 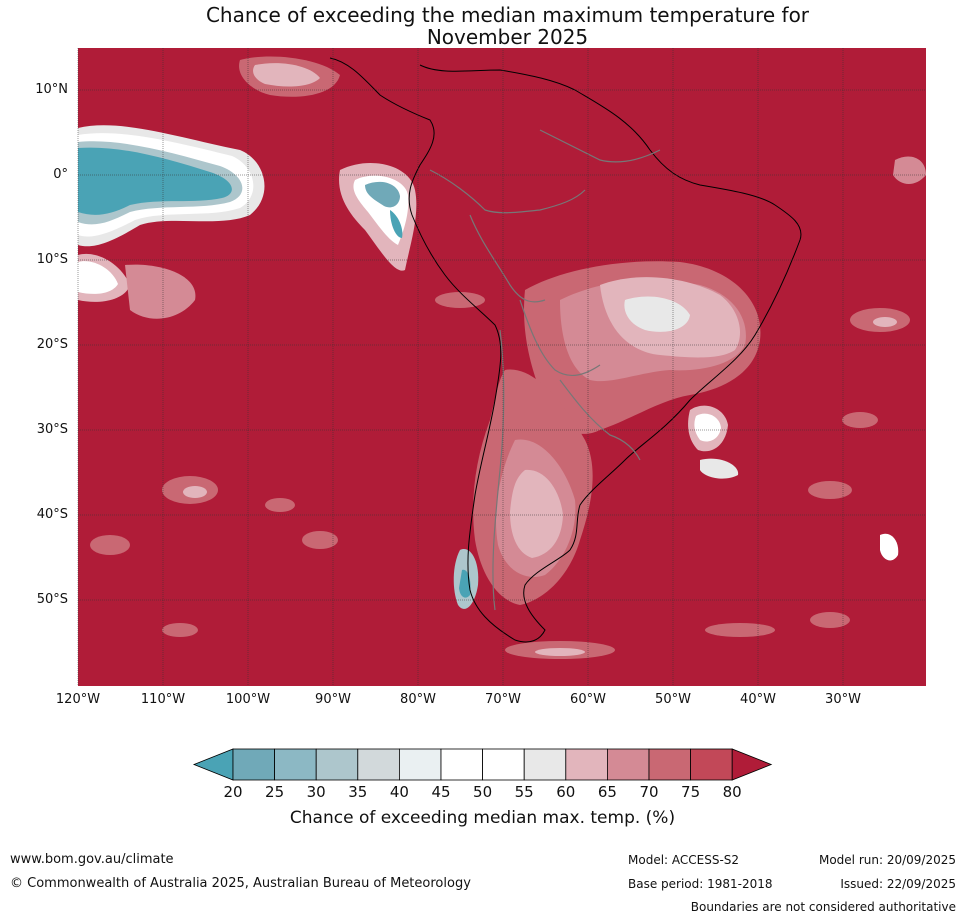 What do you see at coordinates (752, 764) in the screenshot?
I see `colorbar-arrow-high` at bounding box center [752, 764].